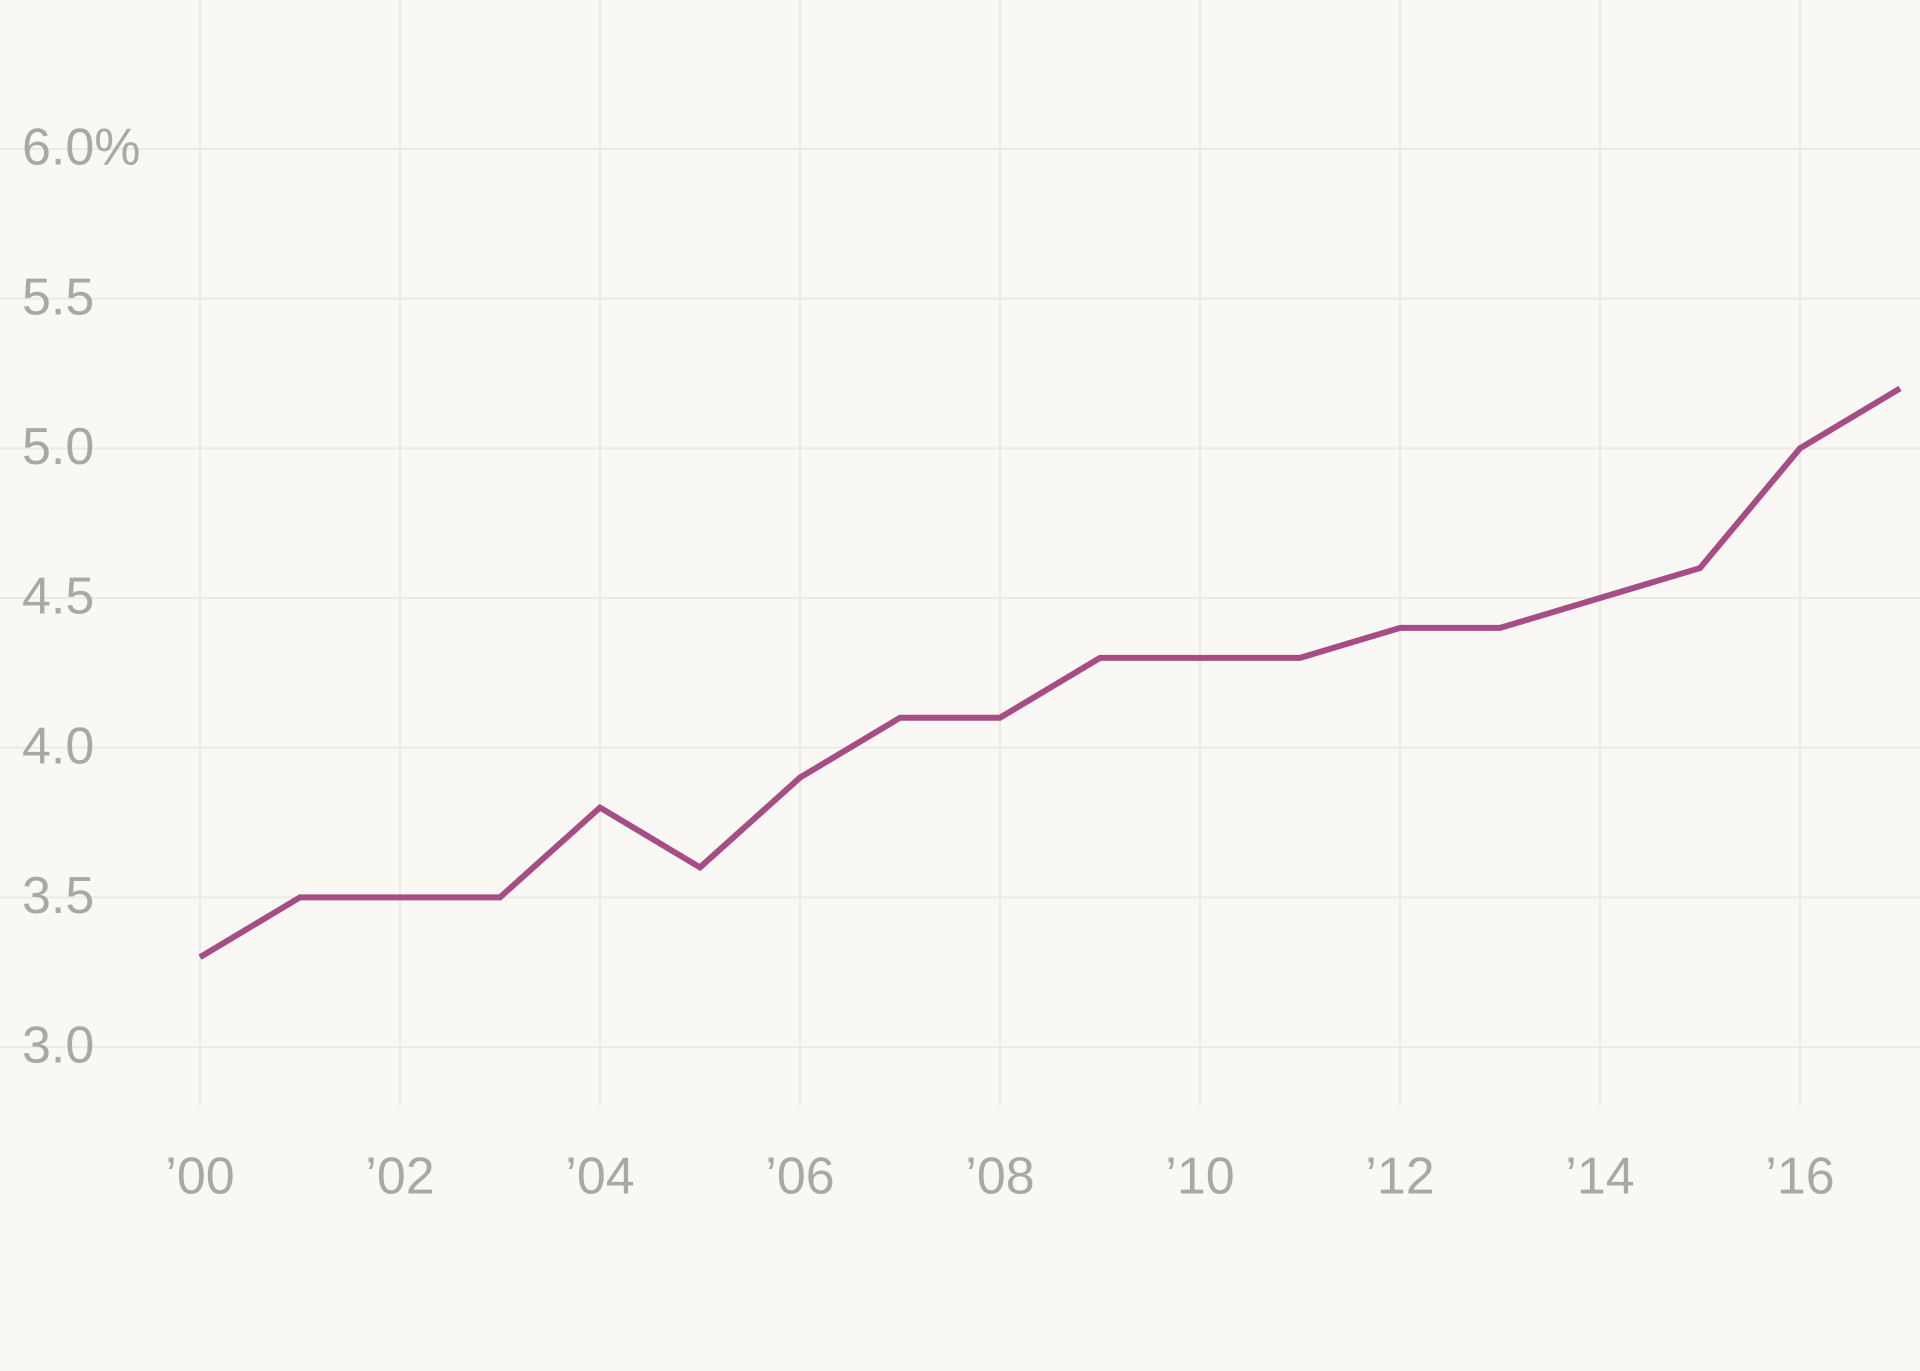 Image resolution: width=1920 pixels, height=1371 pixels. Describe the element at coordinates (1599, 1177) in the screenshot. I see `x-tick-label: ’14` at that location.